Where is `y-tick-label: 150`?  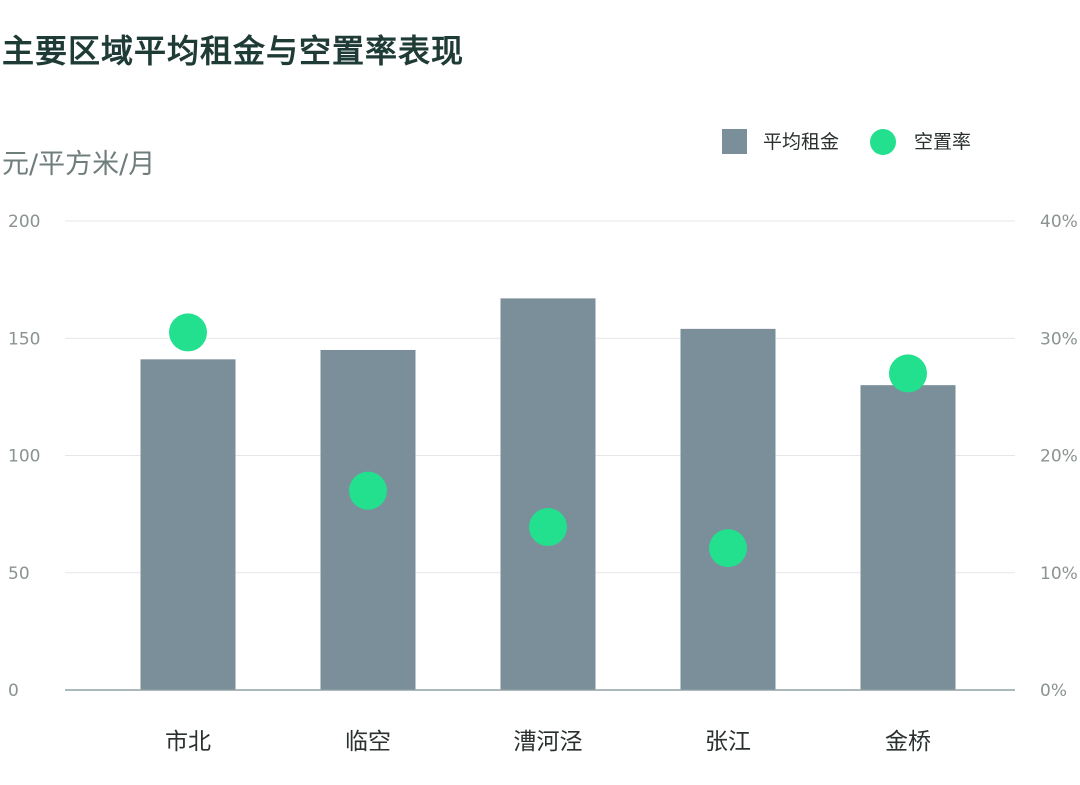 y-tick-label: 150 is located at coordinates (24, 339).